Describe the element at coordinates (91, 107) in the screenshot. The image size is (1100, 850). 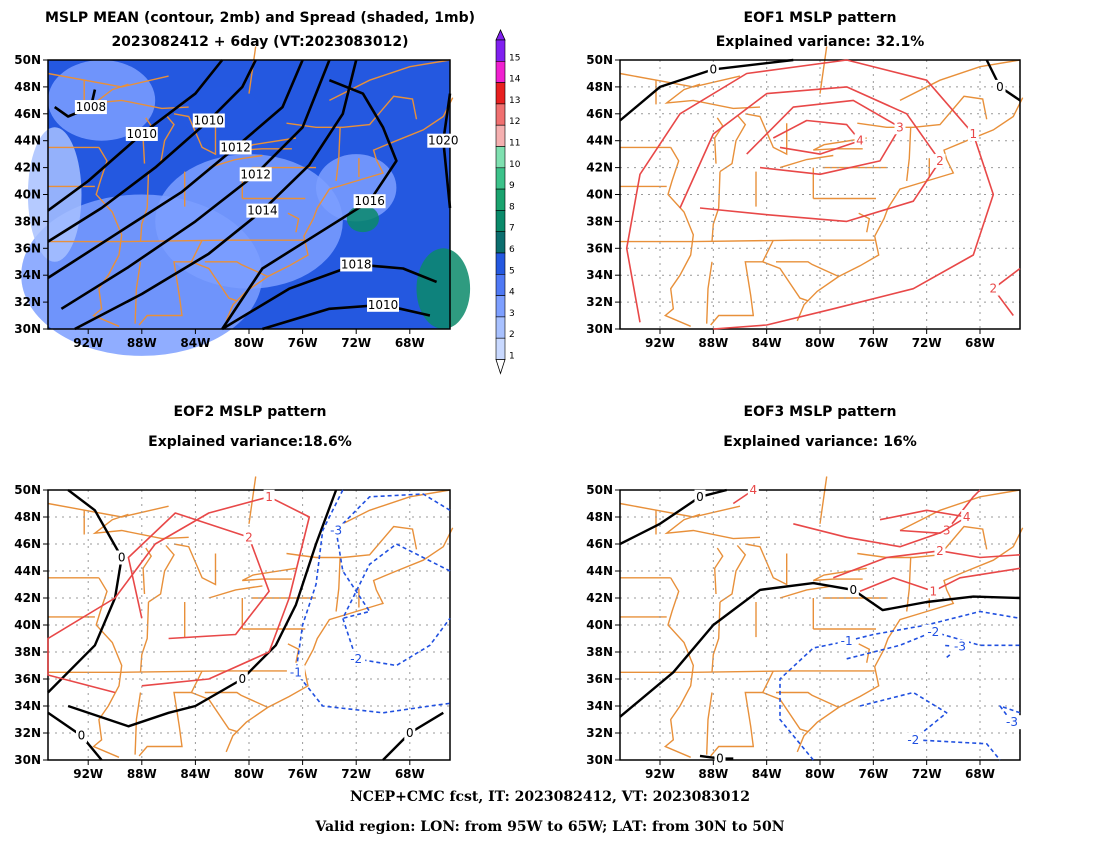
I see `contour-label: 1008` at that location.